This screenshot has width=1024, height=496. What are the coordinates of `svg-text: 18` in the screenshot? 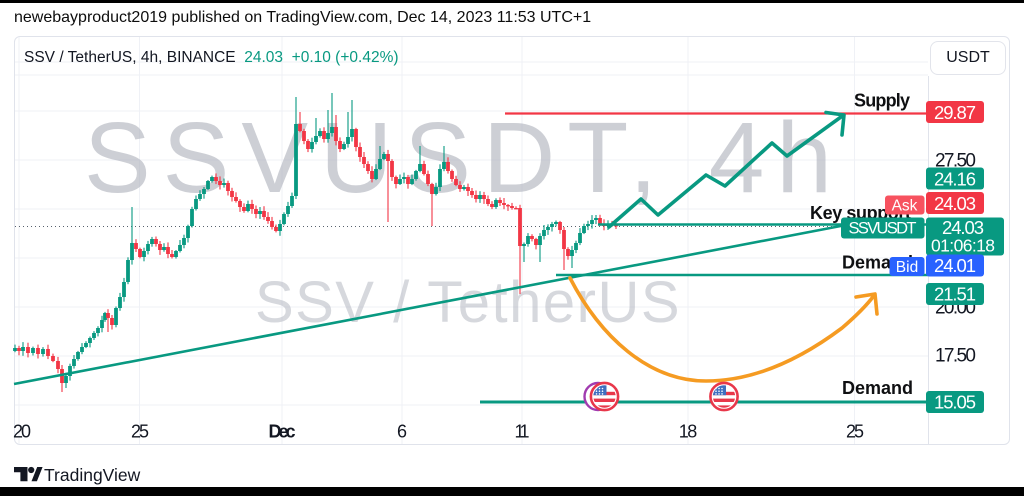 It's located at (688, 432).